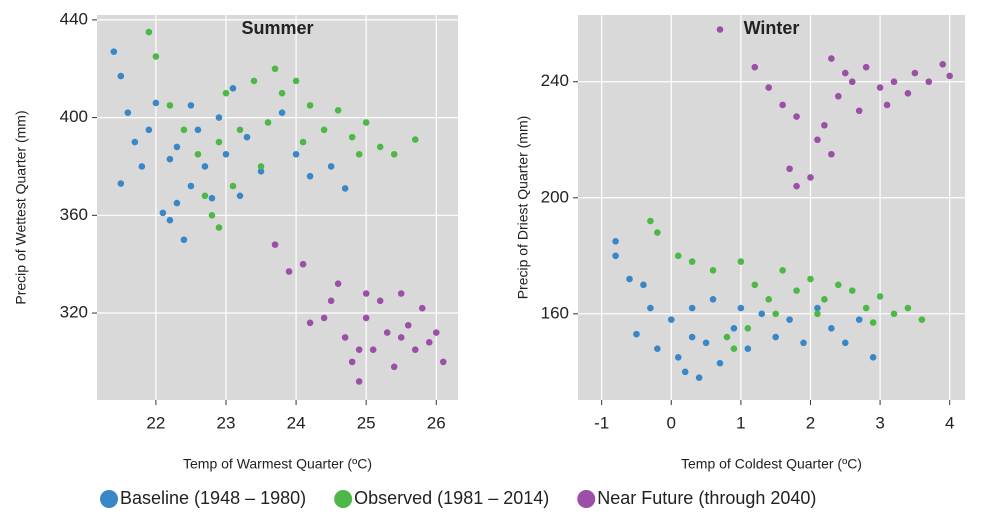 Image resolution: width=1003 pixels, height=523 pixels. I want to click on x-tick-label: 0, so click(671, 422).